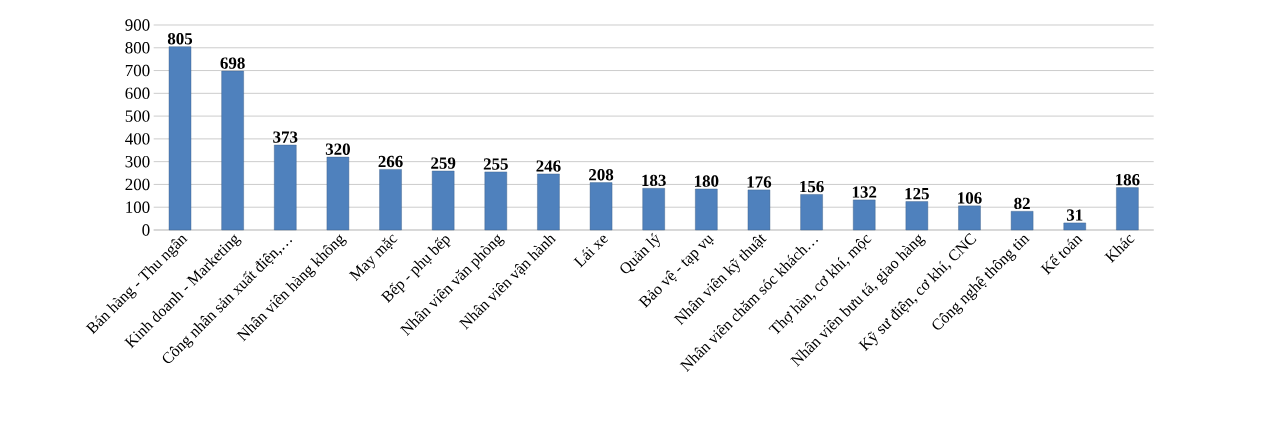  What do you see at coordinates (864, 192) in the screenshot?
I see `data-label: 132` at bounding box center [864, 192].